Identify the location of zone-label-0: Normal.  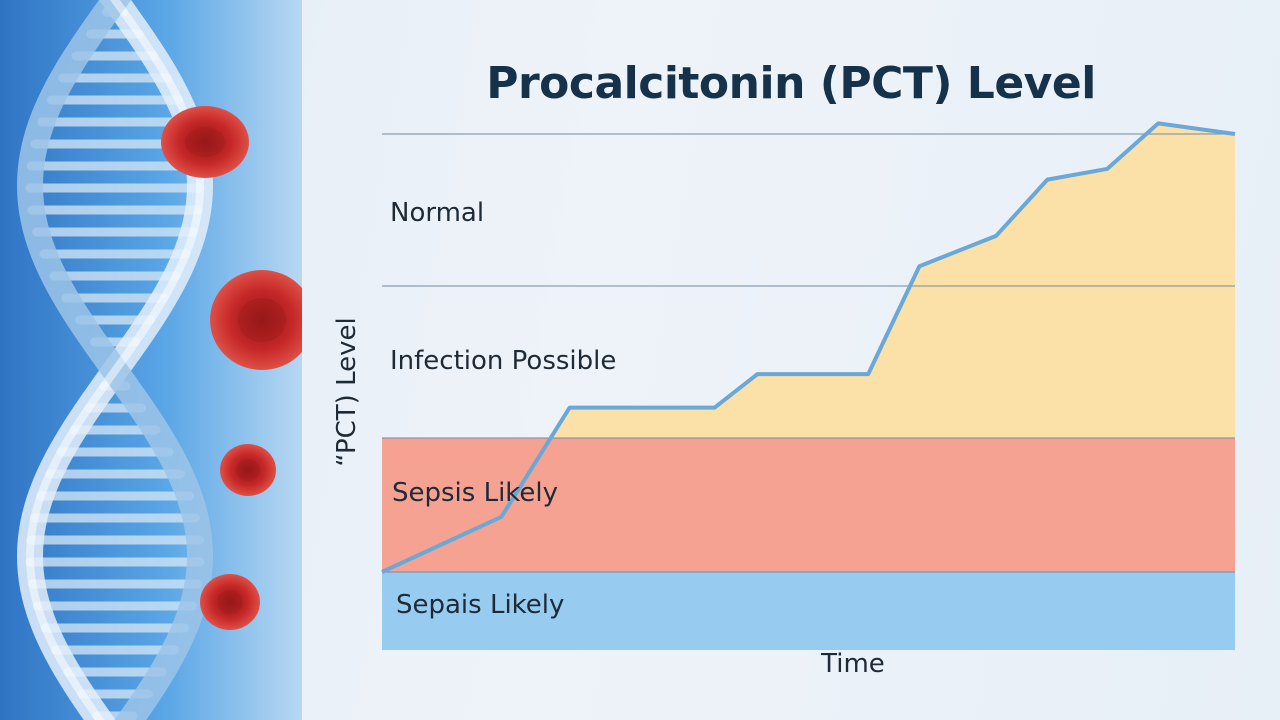
(437, 213).